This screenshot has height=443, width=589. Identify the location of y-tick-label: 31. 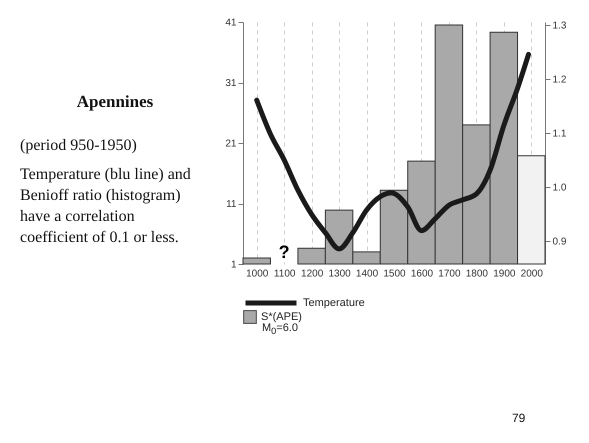
(231, 83).